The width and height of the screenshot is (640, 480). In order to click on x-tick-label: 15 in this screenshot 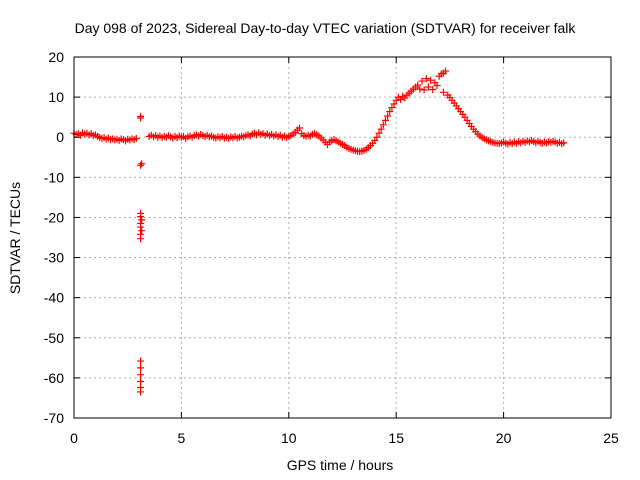, I will do `click(396, 438)`.